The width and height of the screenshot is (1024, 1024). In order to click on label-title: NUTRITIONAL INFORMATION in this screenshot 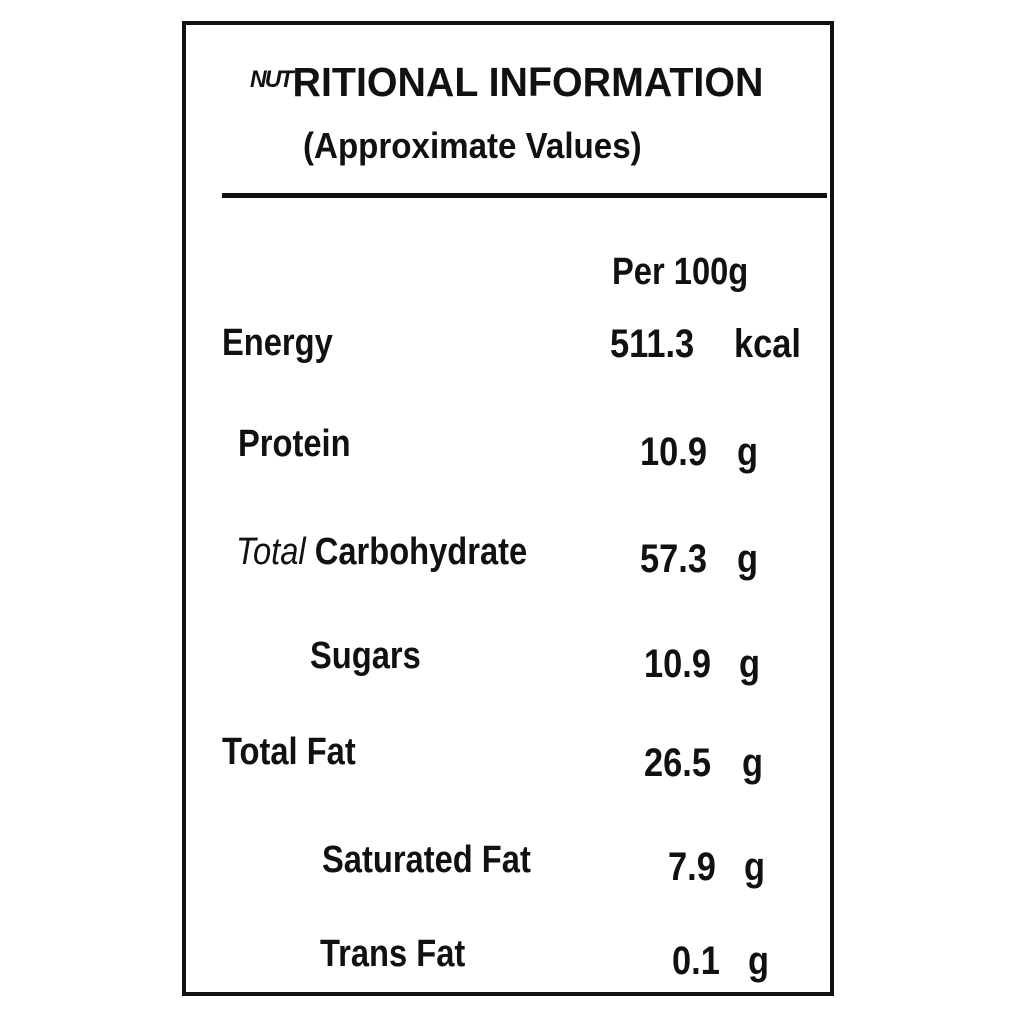, I will do `click(506, 82)`.